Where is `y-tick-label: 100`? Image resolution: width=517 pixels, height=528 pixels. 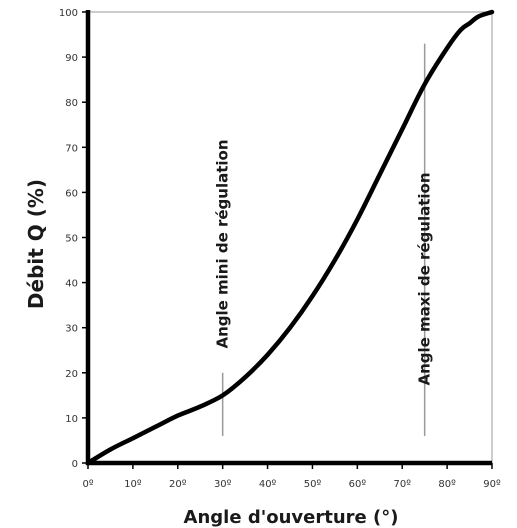 y-tick-label: 100 is located at coordinates (68, 13).